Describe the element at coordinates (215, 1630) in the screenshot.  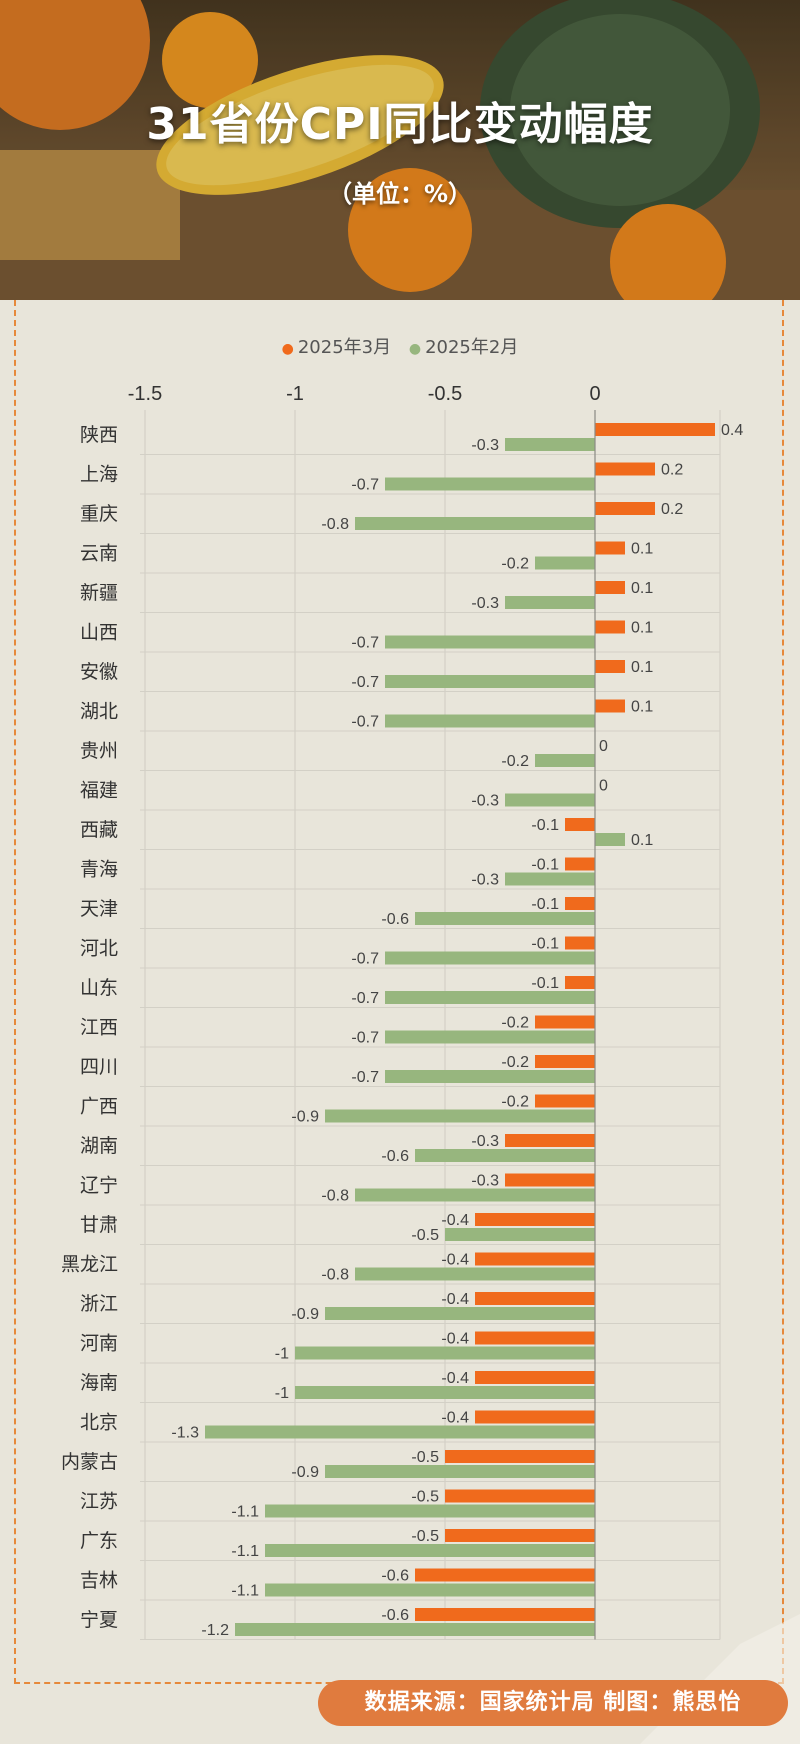
I see `data-label: -1.2` at that location.